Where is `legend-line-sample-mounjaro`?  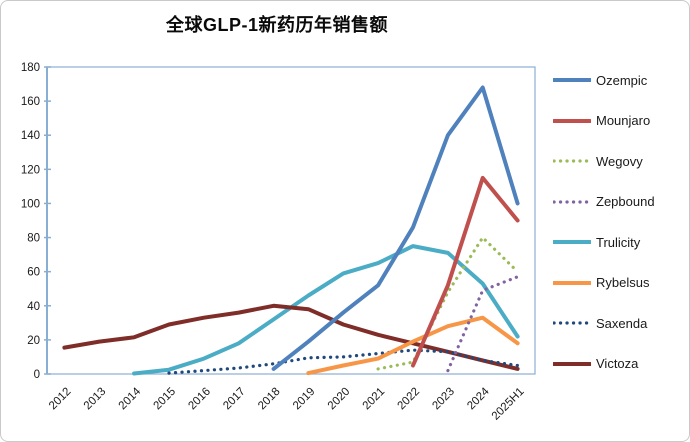 legend-line-sample-mounjaro is located at coordinates (572, 120).